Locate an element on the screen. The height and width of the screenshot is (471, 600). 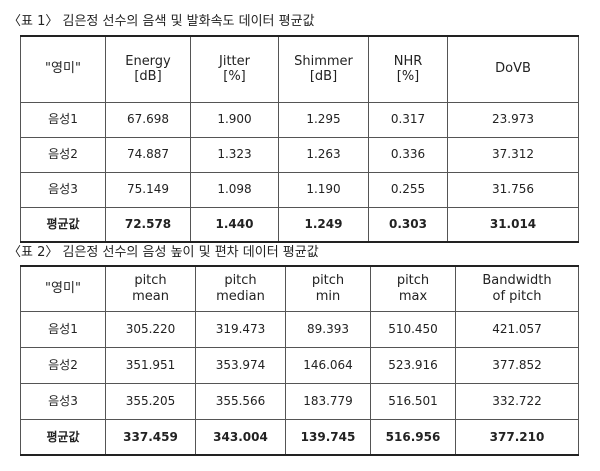
cell: 0.317 is located at coordinates (408, 119).